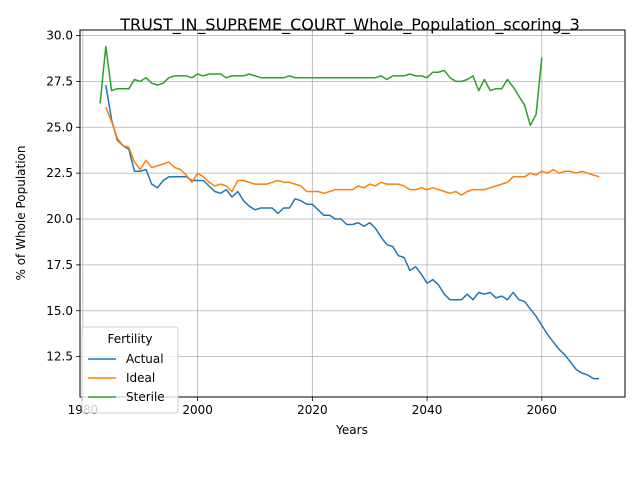 The image size is (640, 484). What do you see at coordinates (59, 311) in the screenshot?
I see `y-tick-label: 15.0` at bounding box center [59, 311].